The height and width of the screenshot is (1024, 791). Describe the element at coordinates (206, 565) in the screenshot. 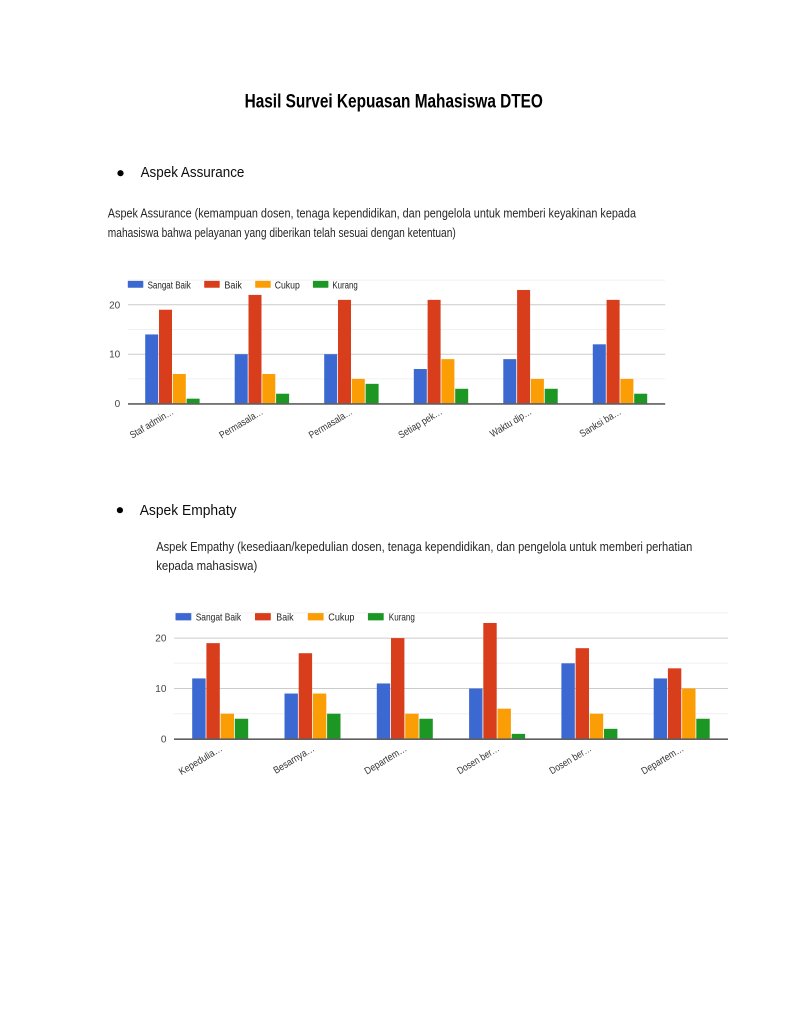

I see `svg-text: kepada mahasiswa)` at that location.